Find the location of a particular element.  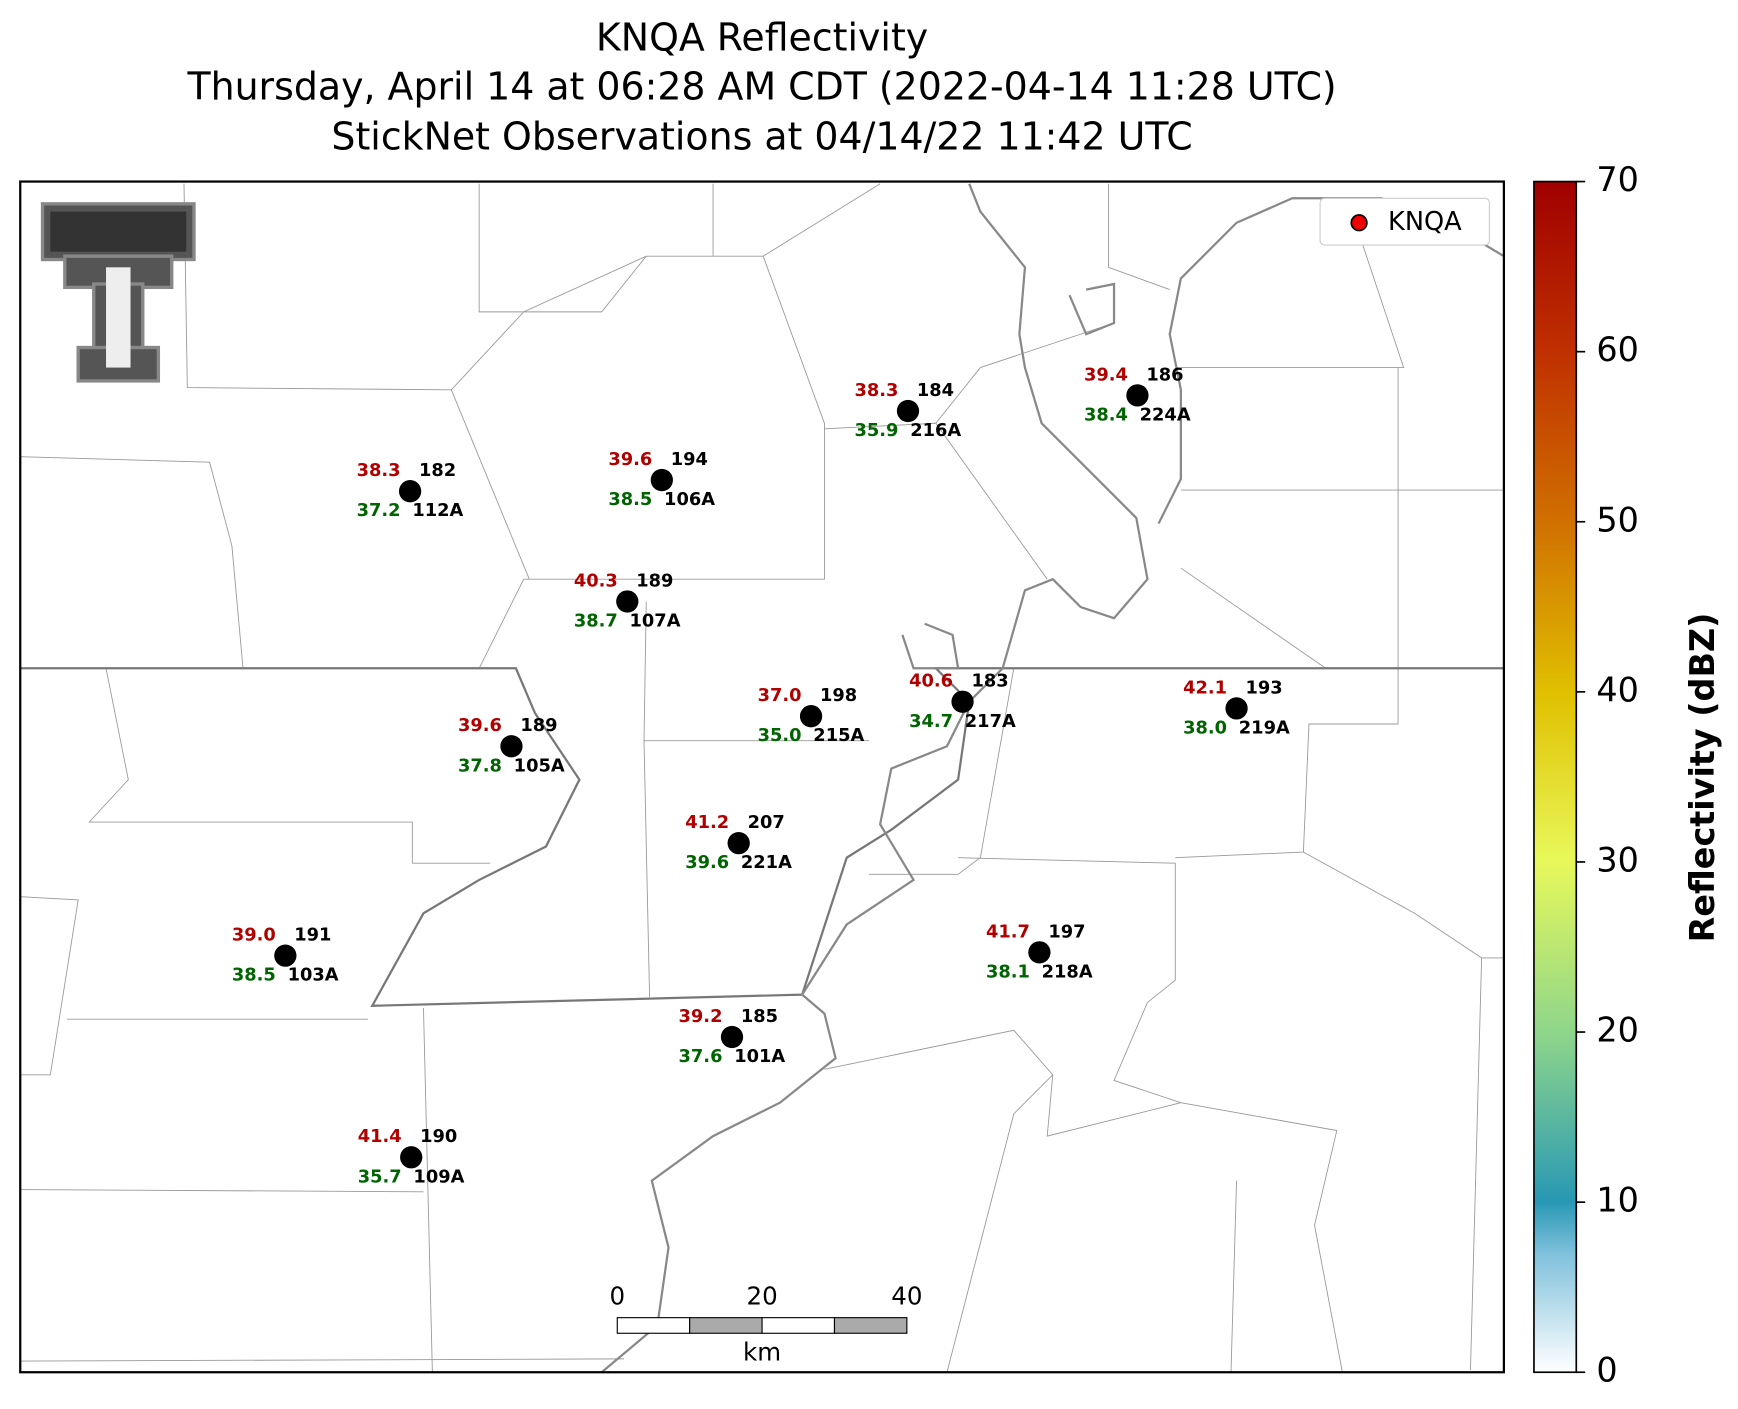

scale-label: 0 is located at coordinates (617, 1296).